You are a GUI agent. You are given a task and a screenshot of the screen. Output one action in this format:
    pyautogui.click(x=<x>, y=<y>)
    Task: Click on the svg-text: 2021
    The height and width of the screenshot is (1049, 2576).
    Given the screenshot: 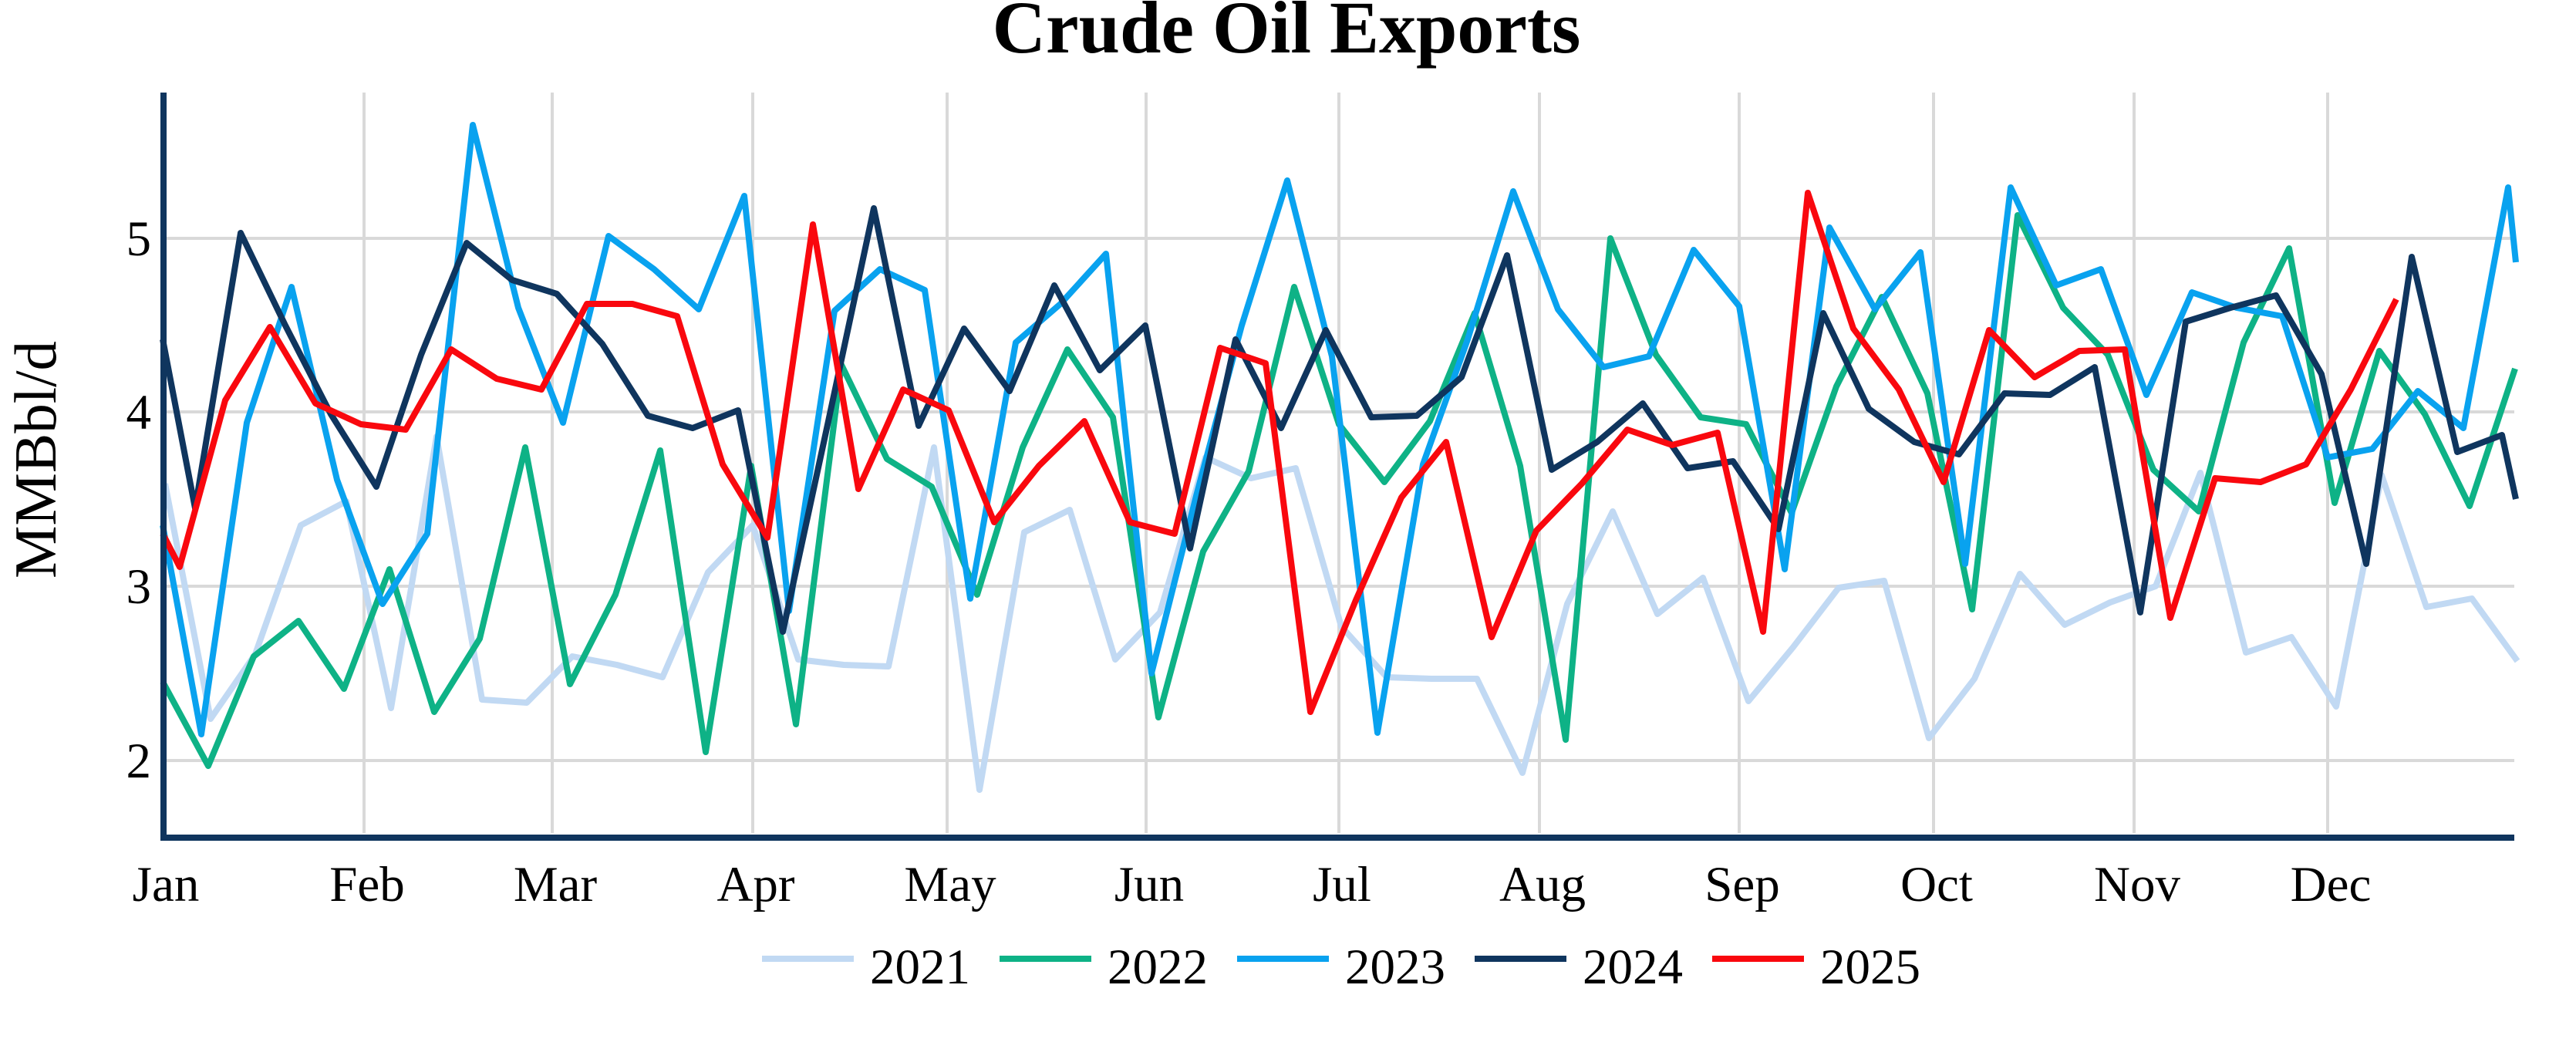 What is the action you would take?
    pyautogui.click(x=920, y=967)
    